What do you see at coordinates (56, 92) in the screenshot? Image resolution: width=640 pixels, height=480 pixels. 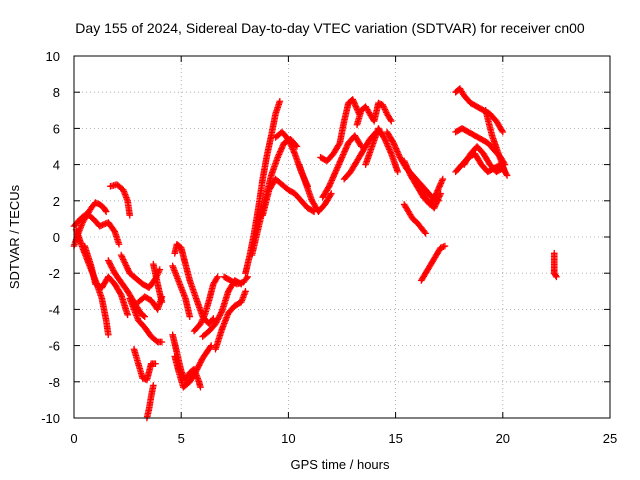 I see `y-tick-label: 8` at bounding box center [56, 92].